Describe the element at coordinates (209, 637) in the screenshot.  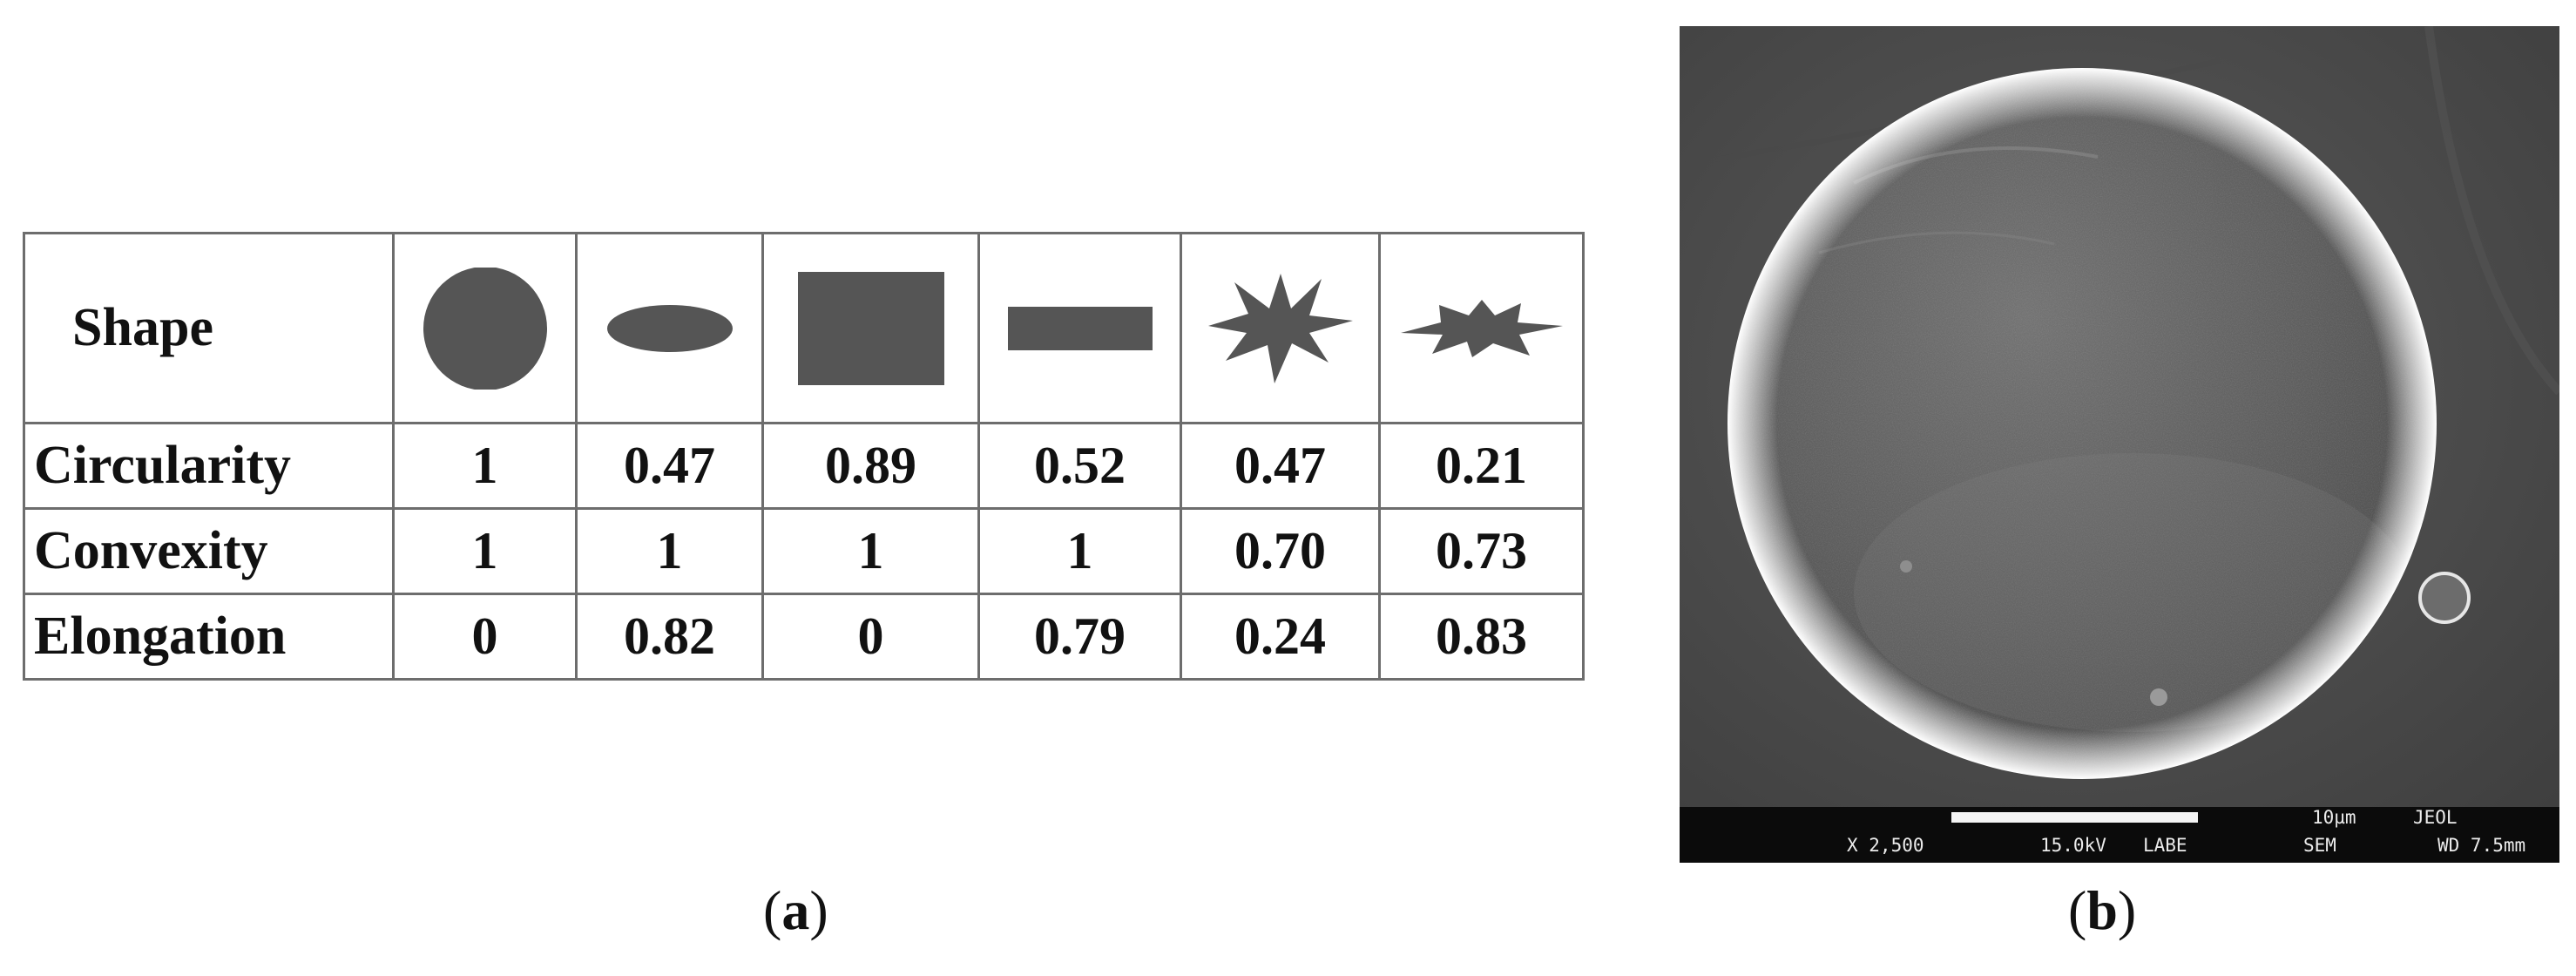
I see `elongation-label: Elongation` at that location.